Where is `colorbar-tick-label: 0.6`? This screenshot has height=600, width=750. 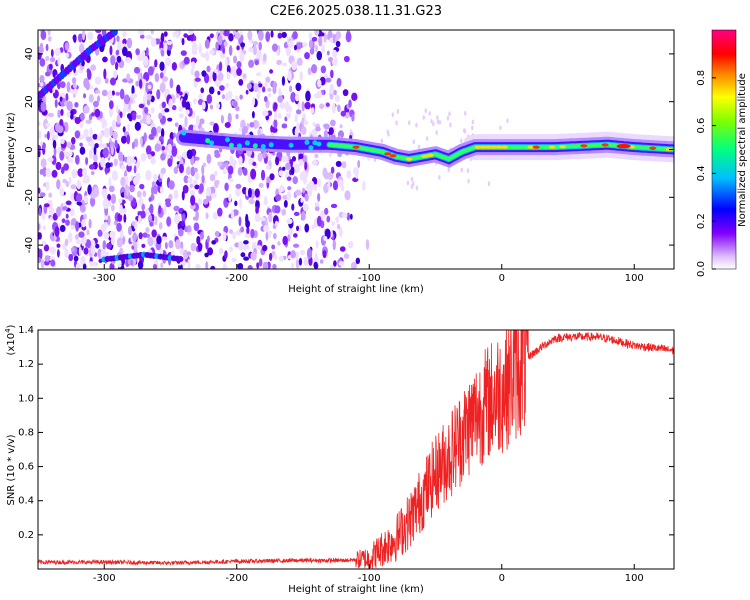
colorbar-tick-label: 0.6 is located at coordinates (701, 126).